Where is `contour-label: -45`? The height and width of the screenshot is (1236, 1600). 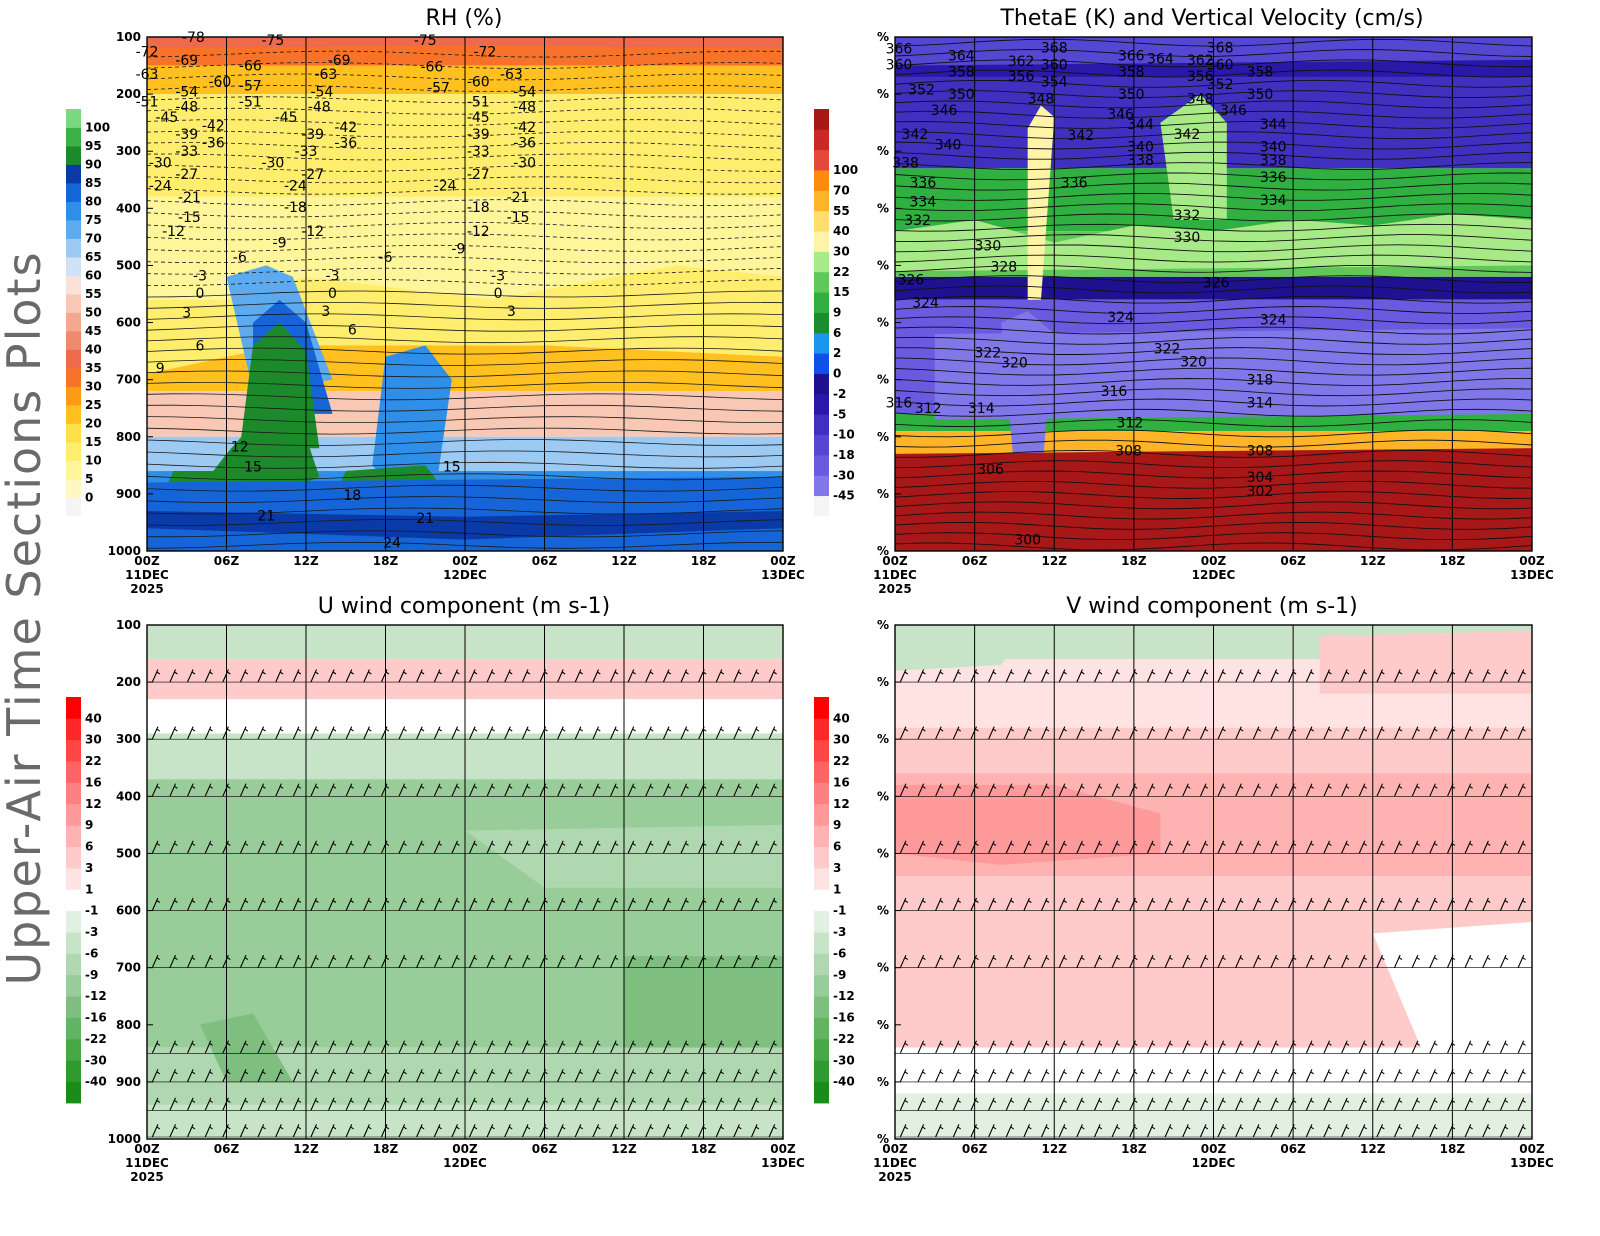
contour-label: -45 is located at coordinates (478, 118).